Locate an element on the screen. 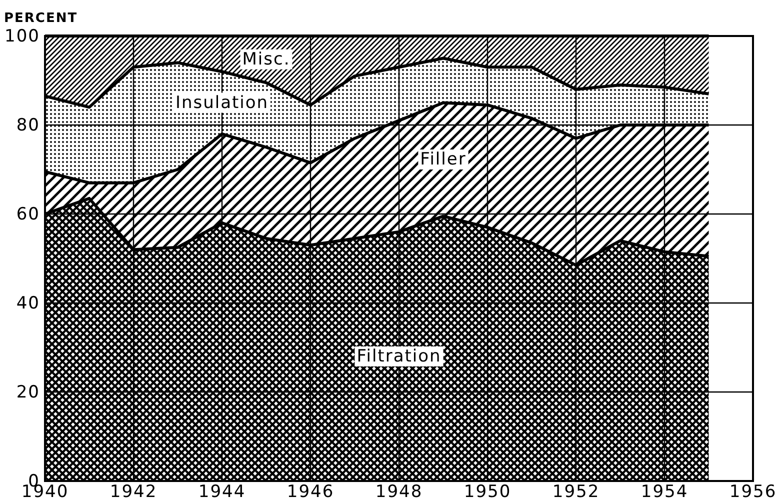 The width and height of the screenshot is (779, 503). series-label: Filtration is located at coordinates (399, 356).